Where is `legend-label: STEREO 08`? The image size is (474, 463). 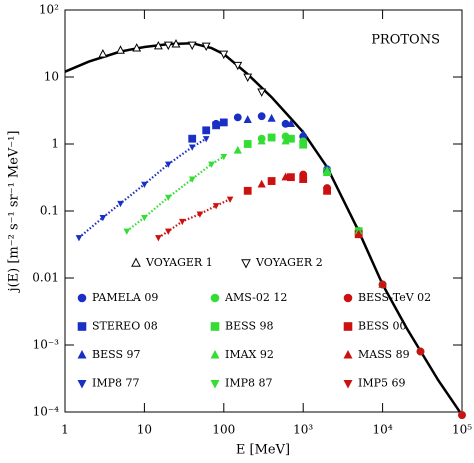
legend-label: STEREO 08 is located at coordinates (125, 326).